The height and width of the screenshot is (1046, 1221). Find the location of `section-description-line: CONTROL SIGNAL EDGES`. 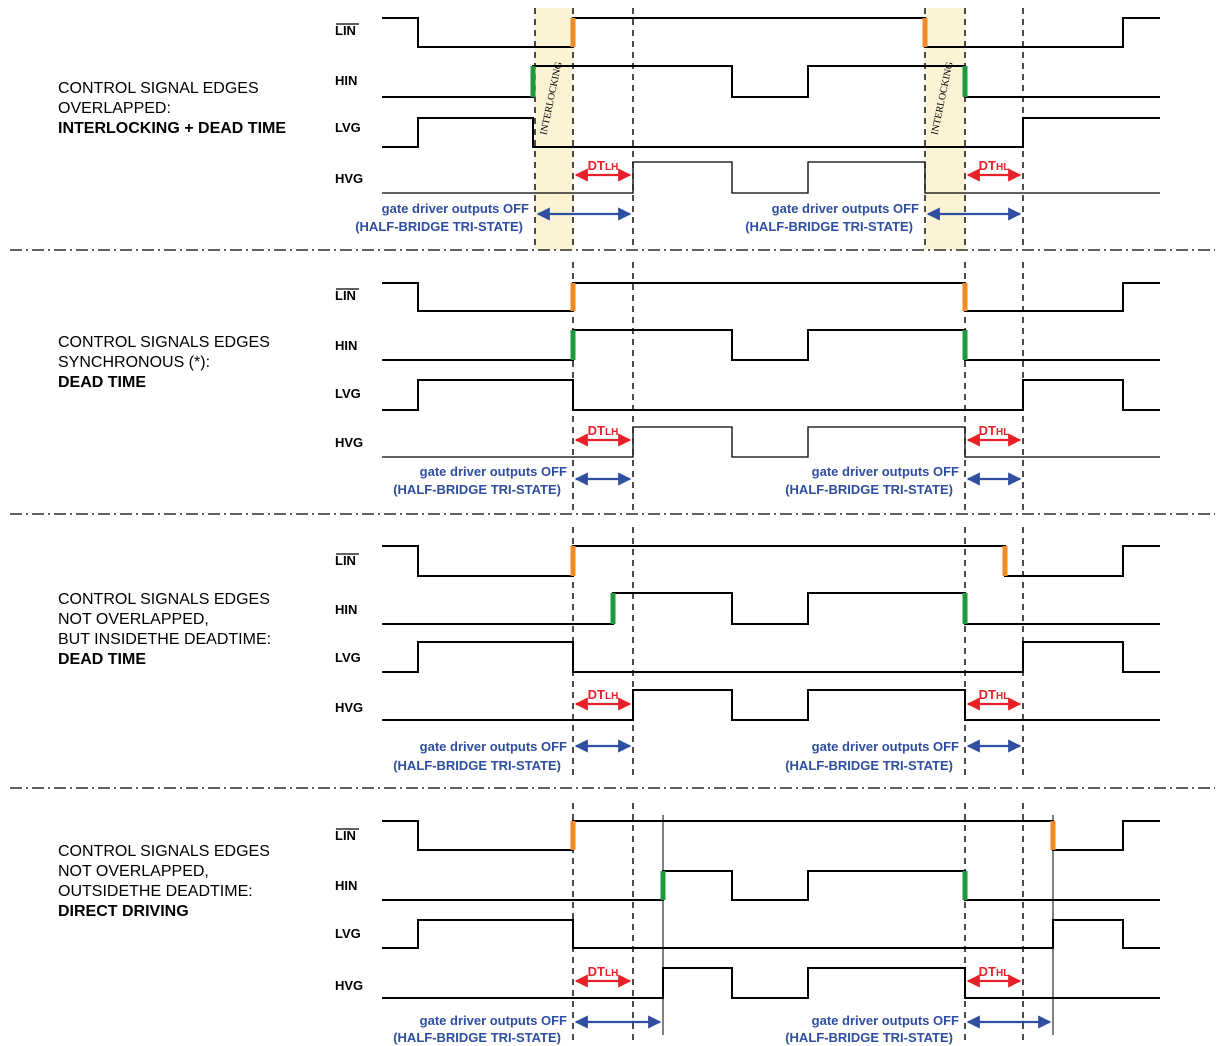

section-description-line: CONTROL SIGNAL EDGES is located at coordinates (158, 88).